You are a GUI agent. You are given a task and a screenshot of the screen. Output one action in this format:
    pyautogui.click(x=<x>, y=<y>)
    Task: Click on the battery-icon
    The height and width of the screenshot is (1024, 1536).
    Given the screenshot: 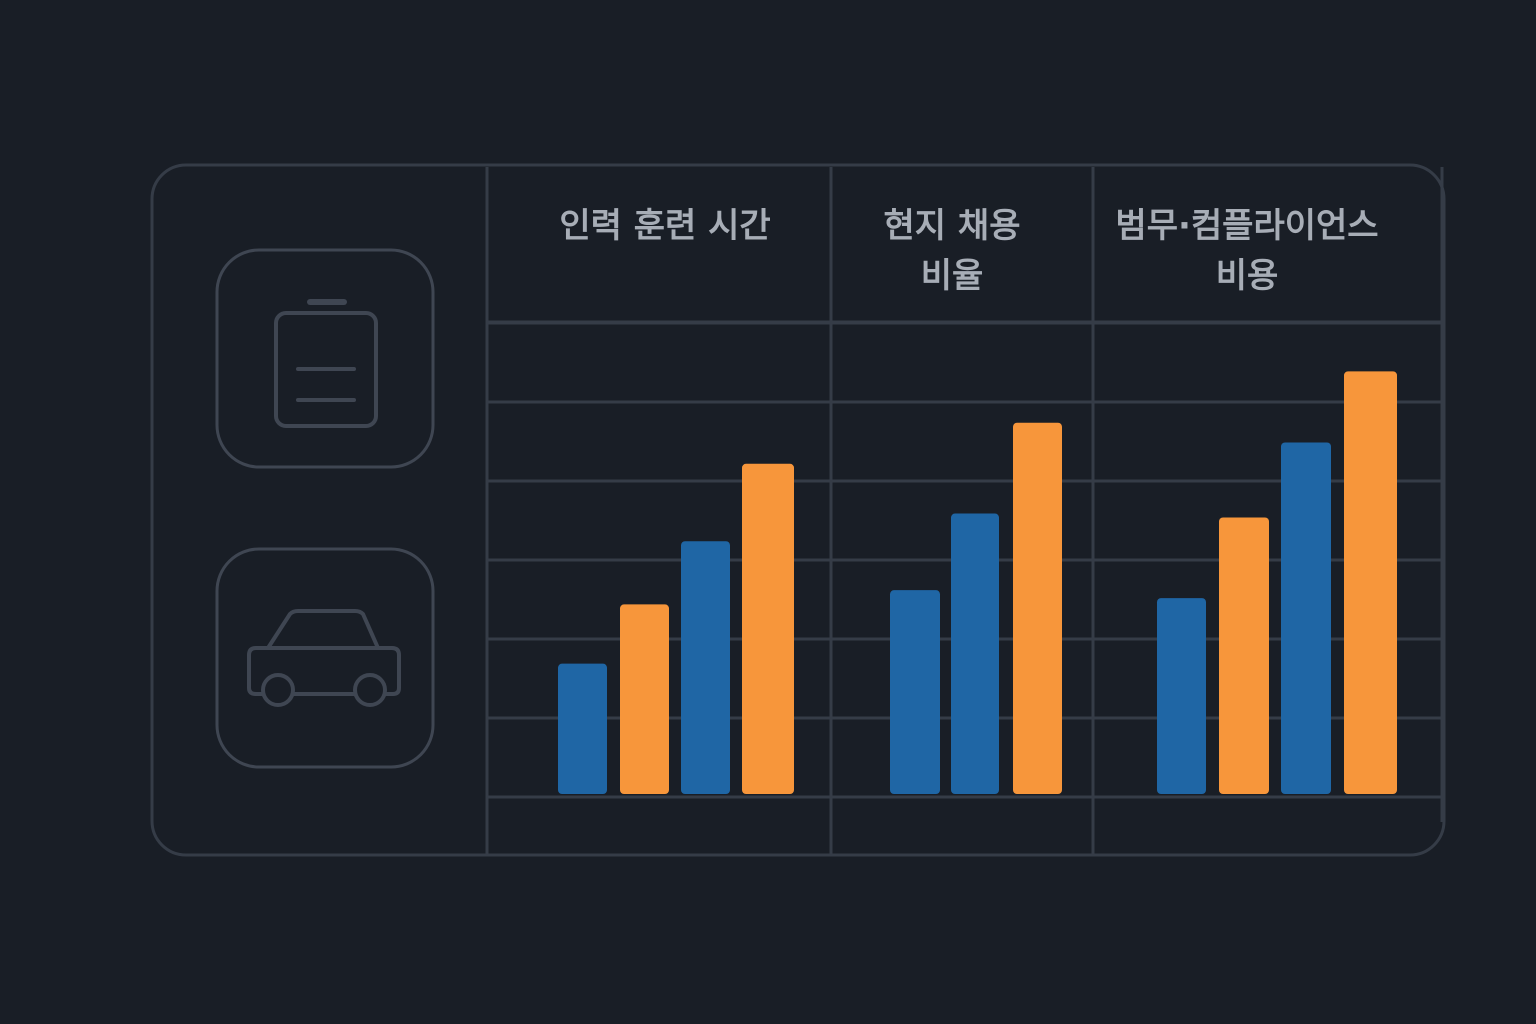 What is the action you would take?
    pyautogui.click(x=326, y=363)
    